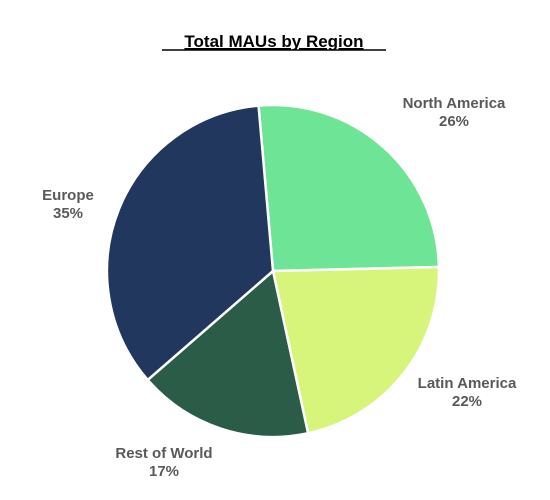  What do you see at coordinates (356, 350) in the screenshot?
I see `pie-slice-latin-america` at bounding box center [356, 350].